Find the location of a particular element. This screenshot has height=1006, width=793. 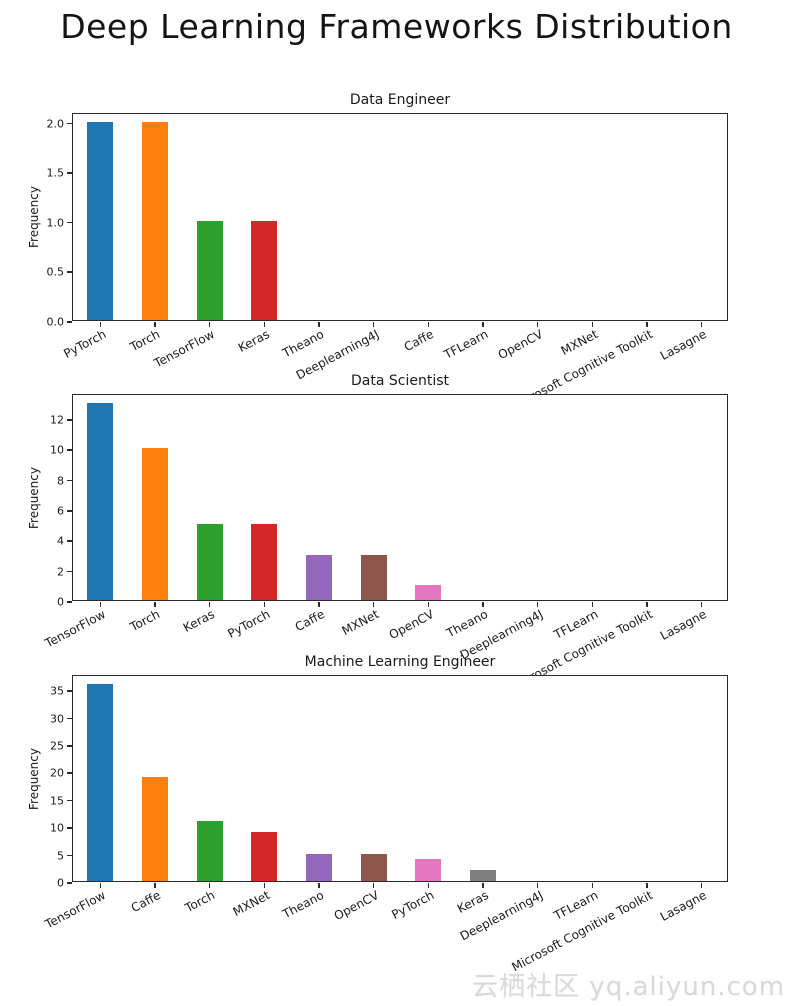

y-tick-label: 20 is located at coordinates (57, 773).